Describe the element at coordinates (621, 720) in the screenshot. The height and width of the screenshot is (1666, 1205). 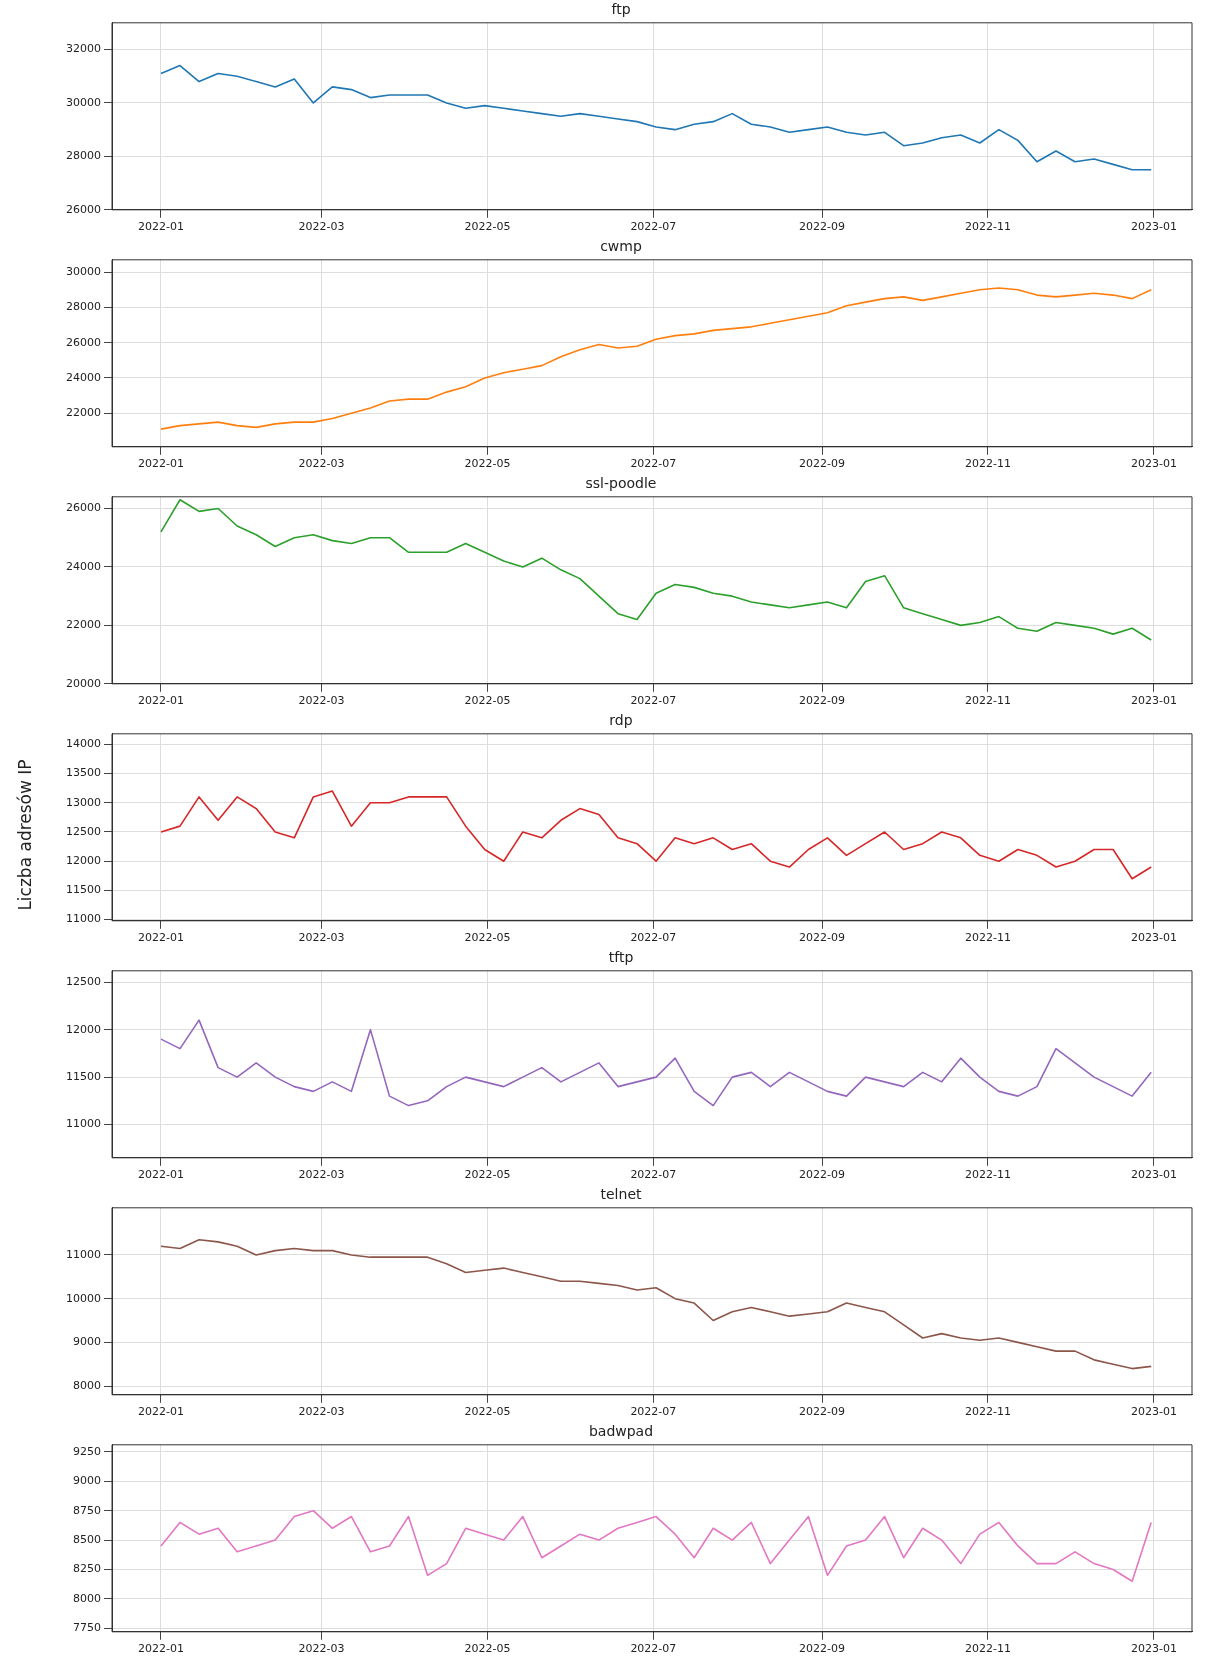
I see `chart-title: rdp` at that location.